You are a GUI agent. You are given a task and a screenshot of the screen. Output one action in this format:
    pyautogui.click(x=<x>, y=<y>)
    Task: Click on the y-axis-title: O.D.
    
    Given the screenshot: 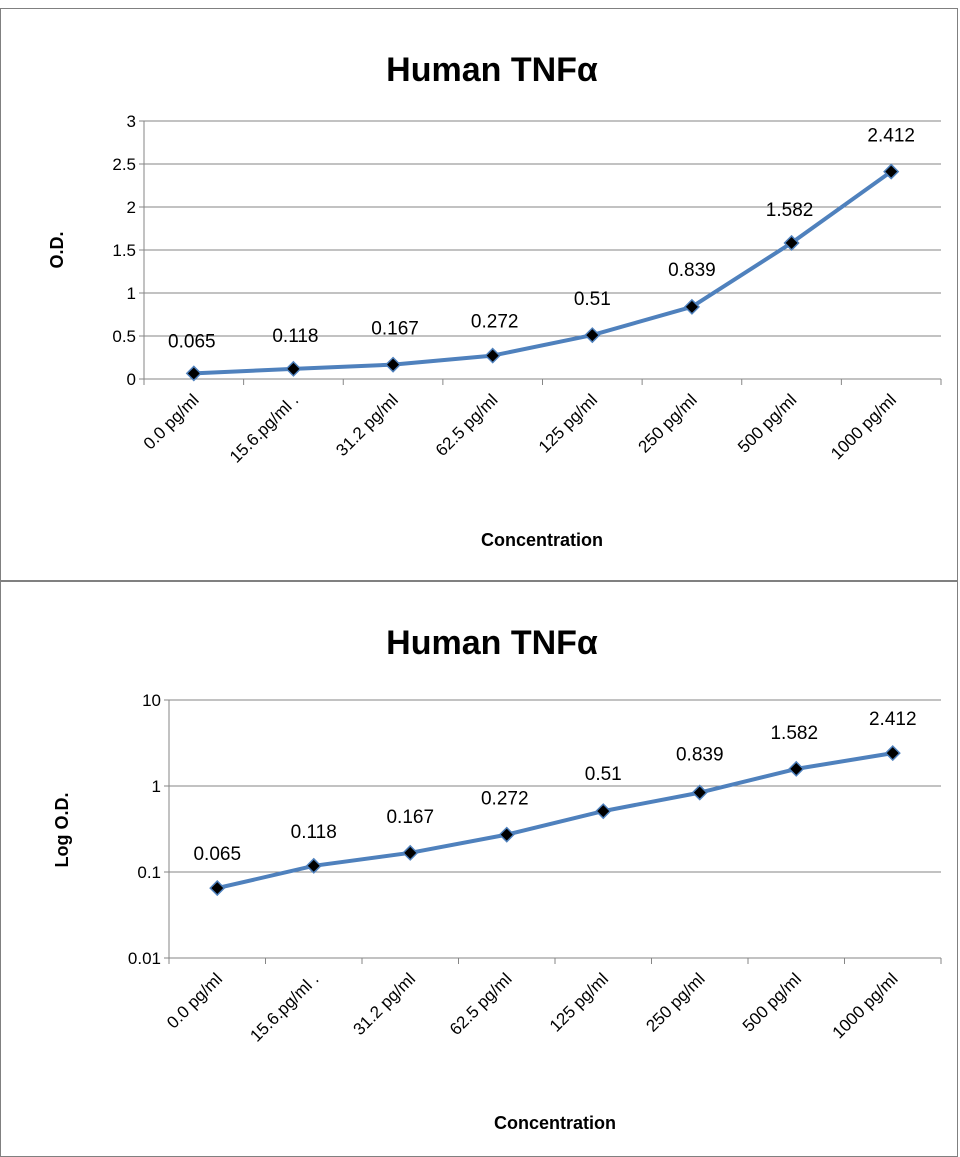 What is the action you would take?
    pyautogui.click(x=57, y=249)
    